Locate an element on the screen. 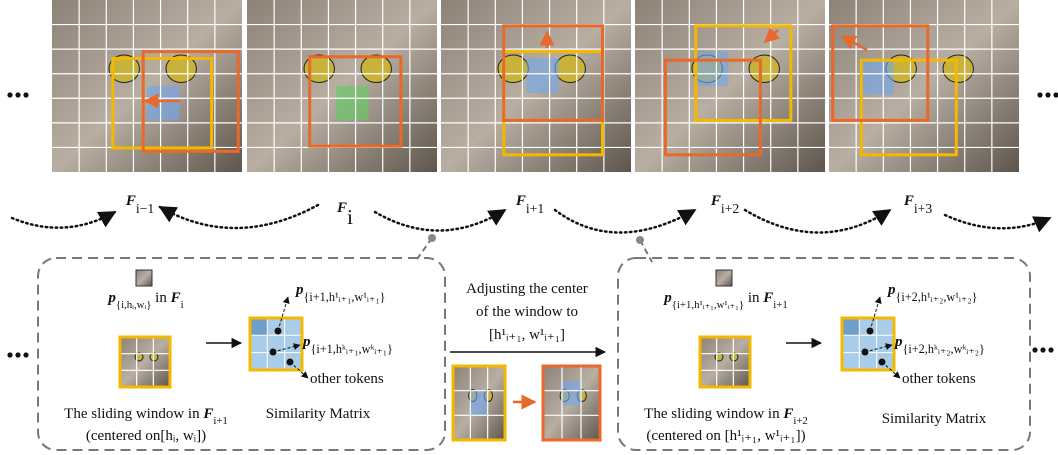 This screenshot has height=455, width=1058. text-part: Adjusting the center is located at coordinates (527, 289).